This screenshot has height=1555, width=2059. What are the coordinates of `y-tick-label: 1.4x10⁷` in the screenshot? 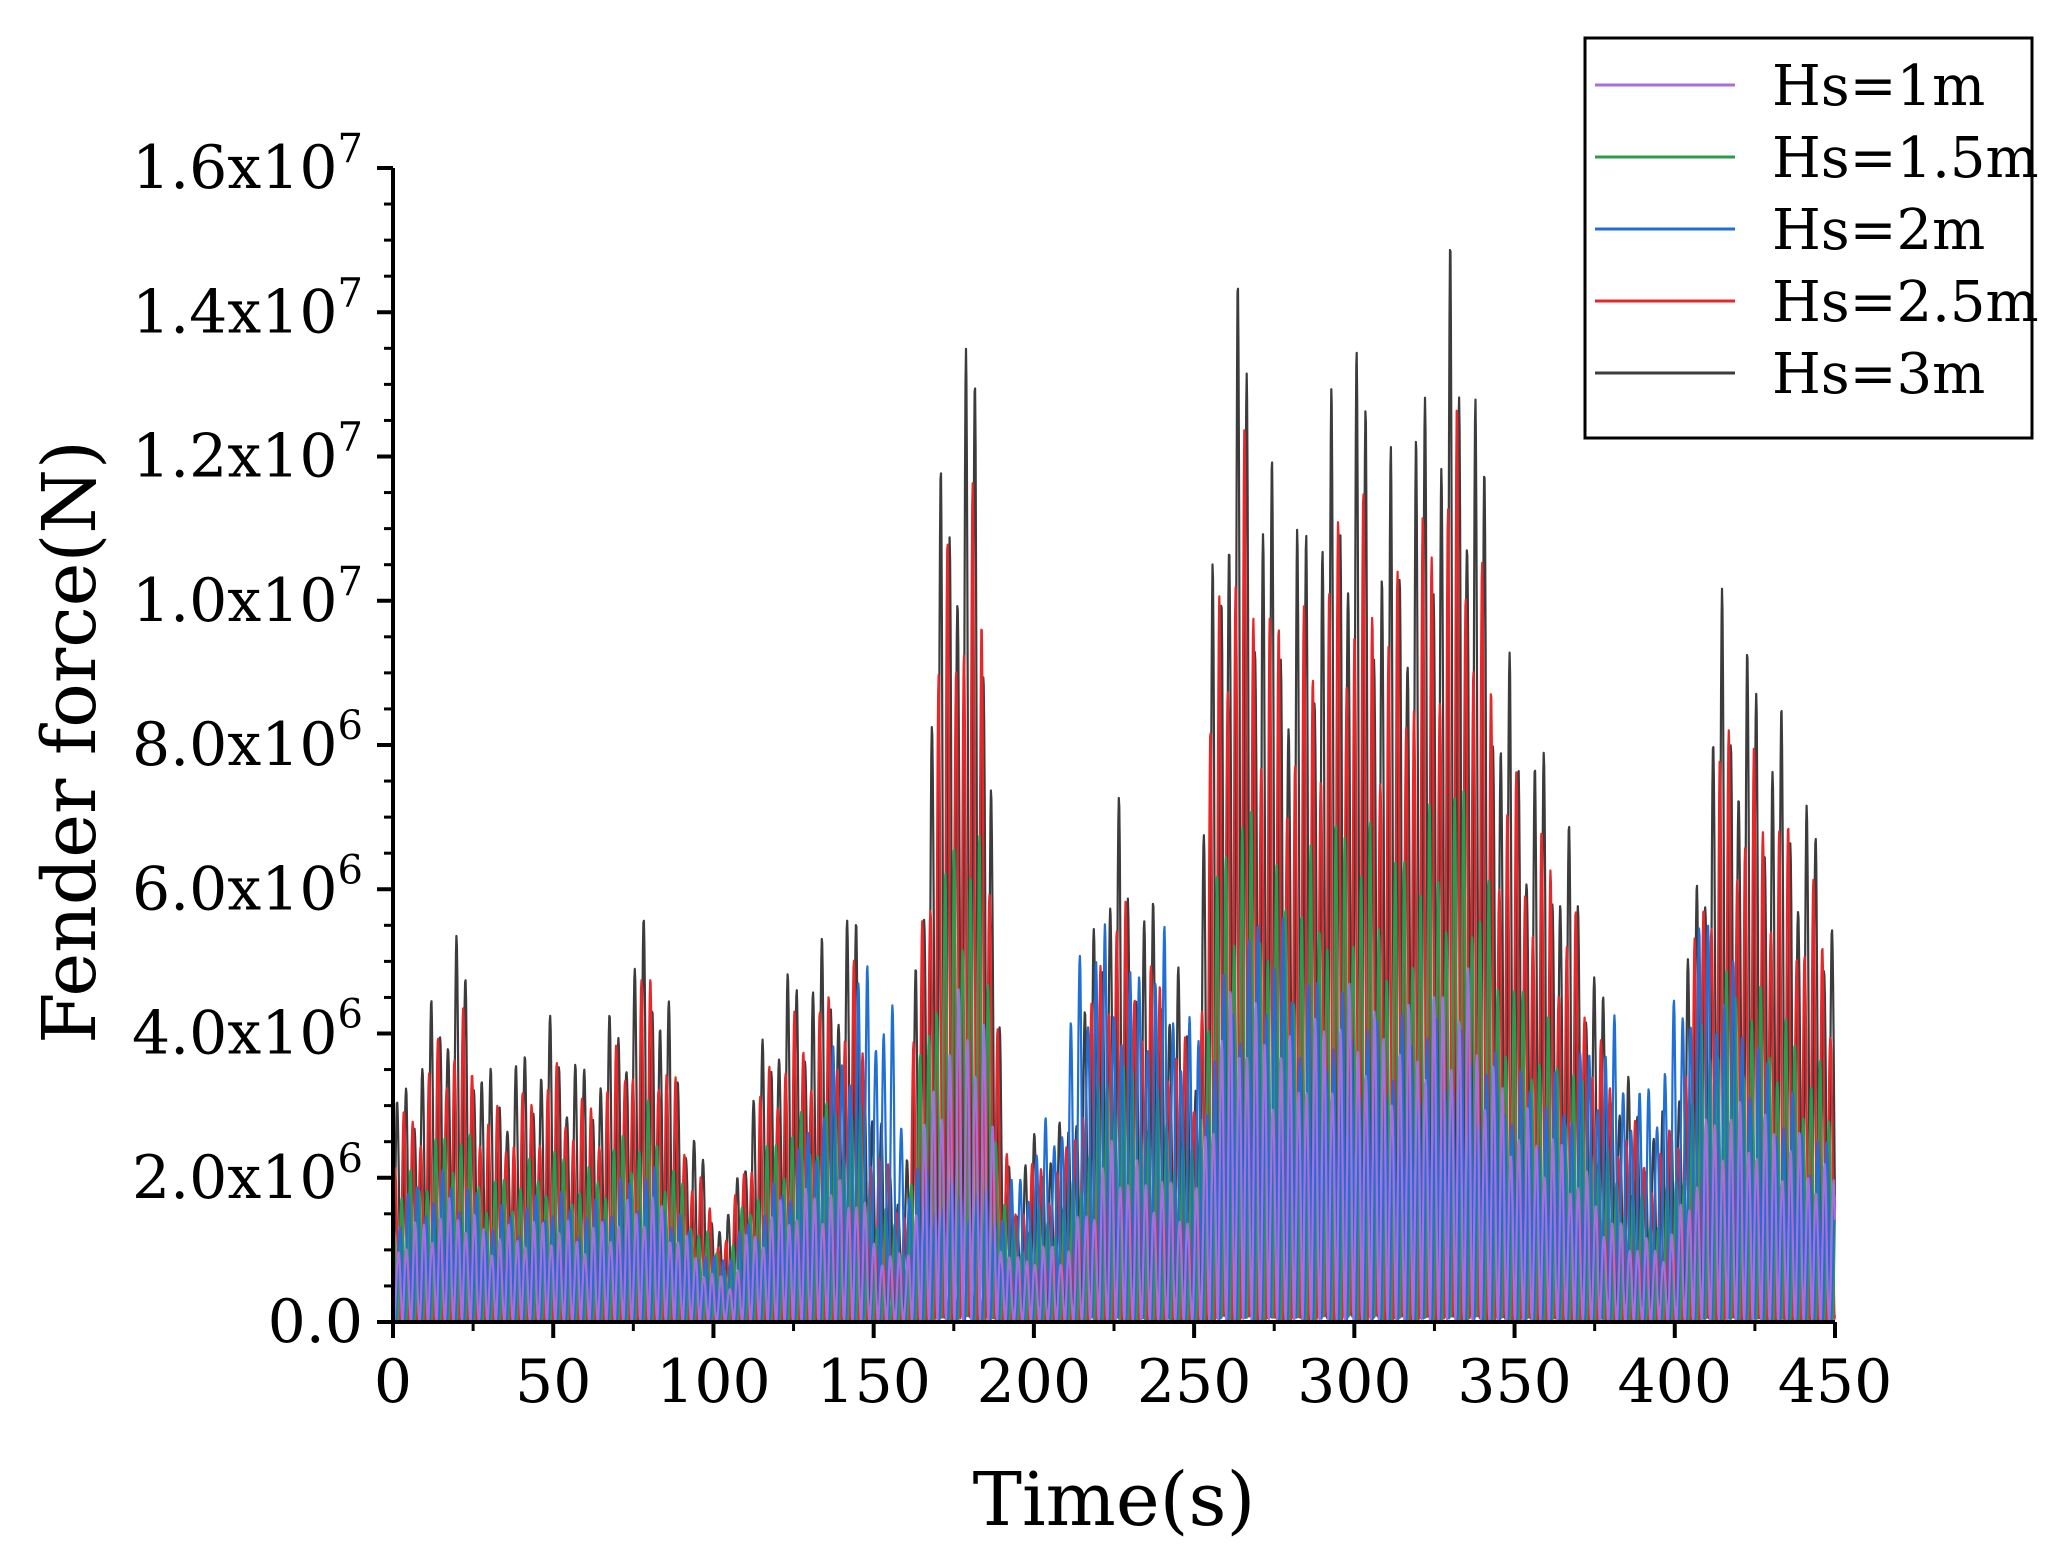 It's located at (247, 308).